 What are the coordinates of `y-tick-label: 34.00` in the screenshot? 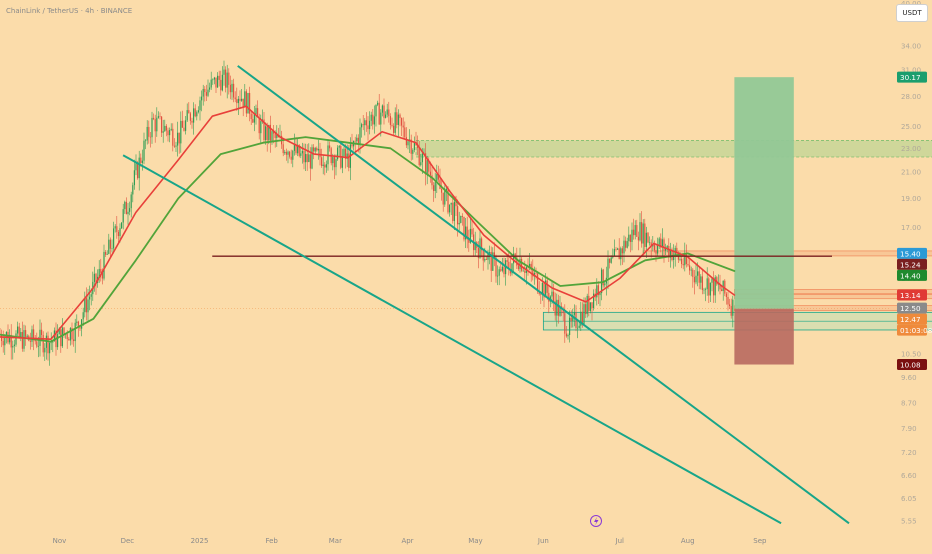 It's located at (911, 46).